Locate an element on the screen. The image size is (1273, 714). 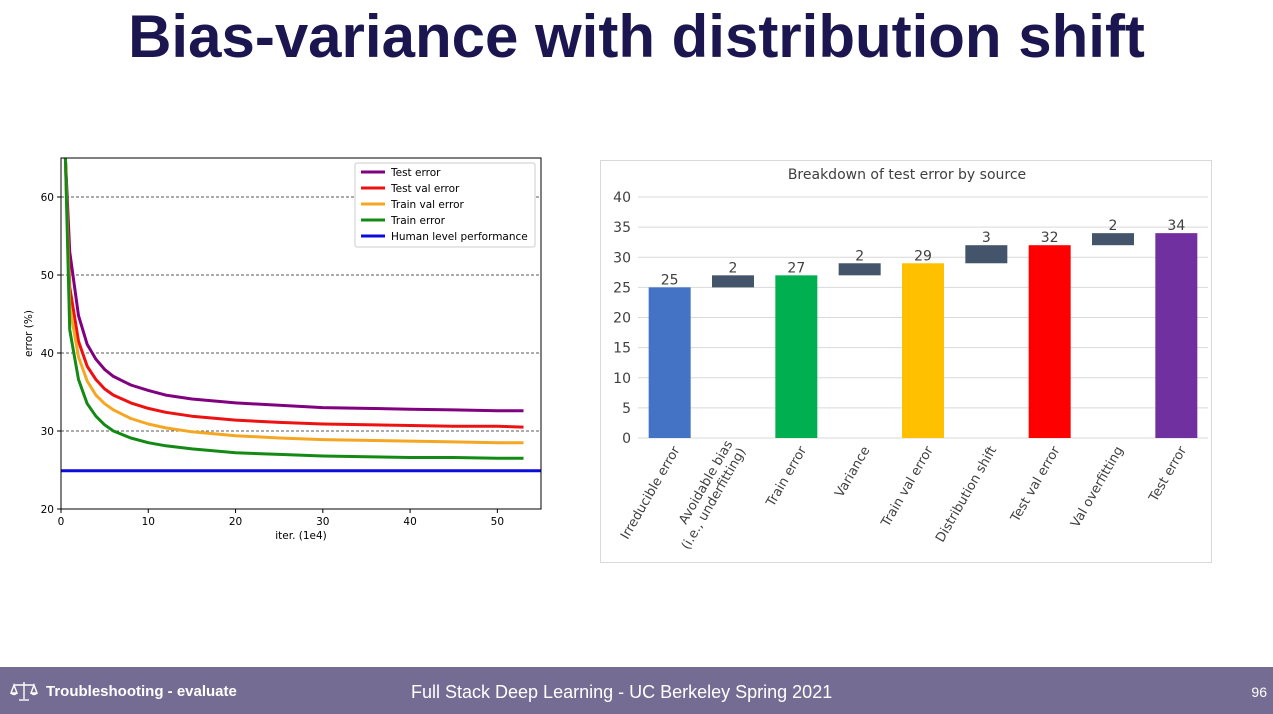
category-label-line: Train error is located at coordinates (786, 476).